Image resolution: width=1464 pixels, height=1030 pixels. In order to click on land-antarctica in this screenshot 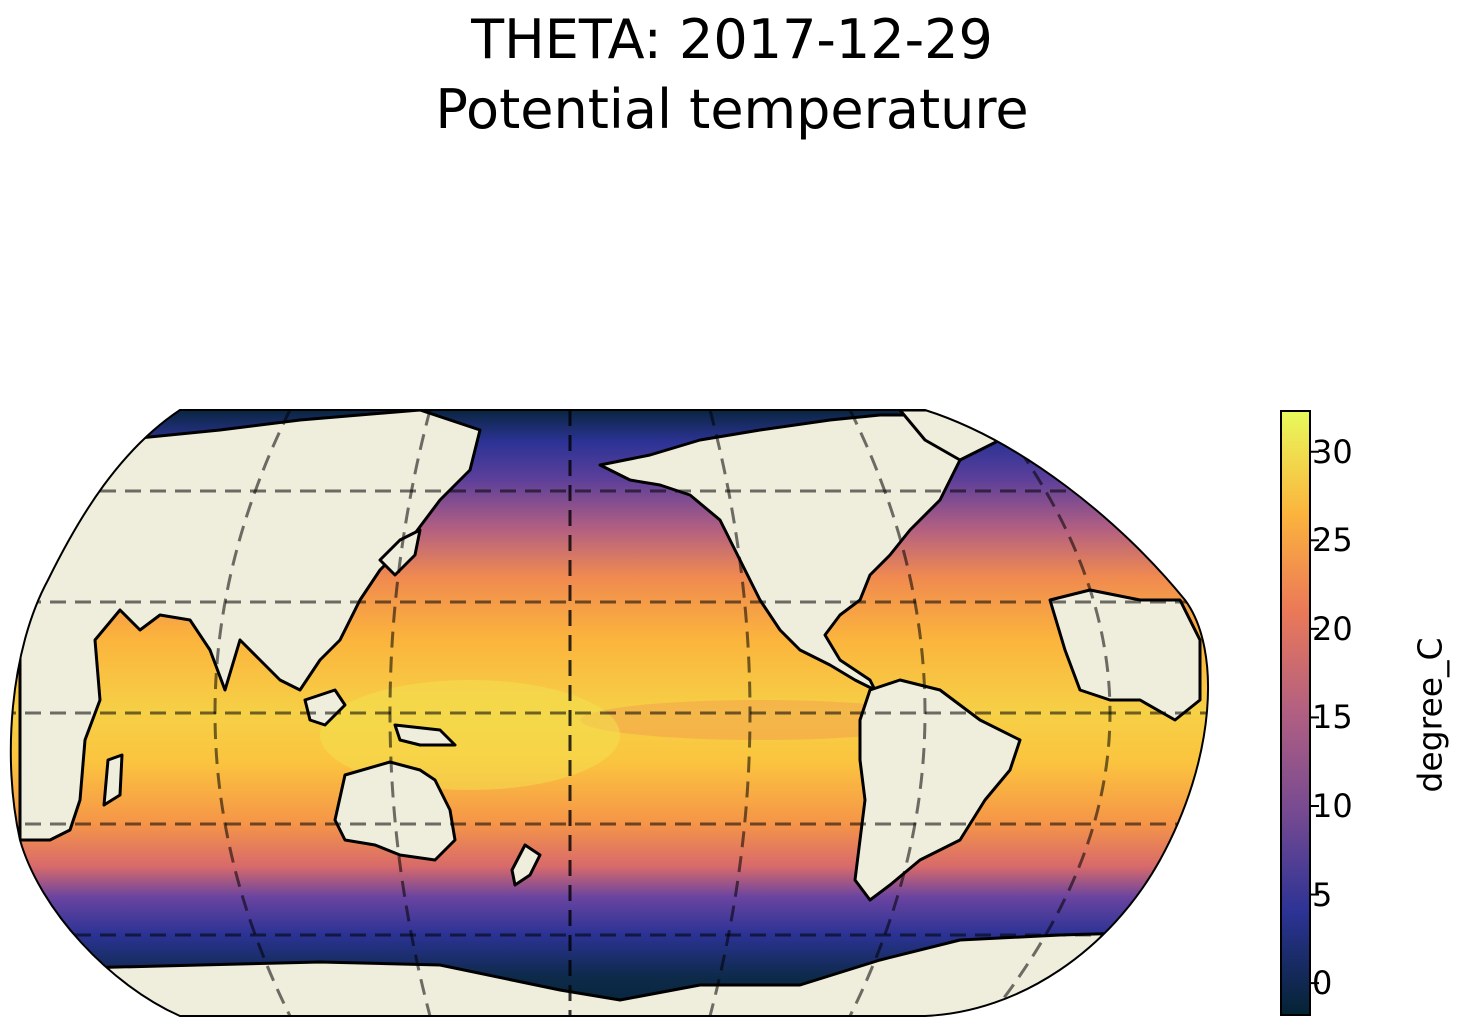, I will do `click(609, 972)`.